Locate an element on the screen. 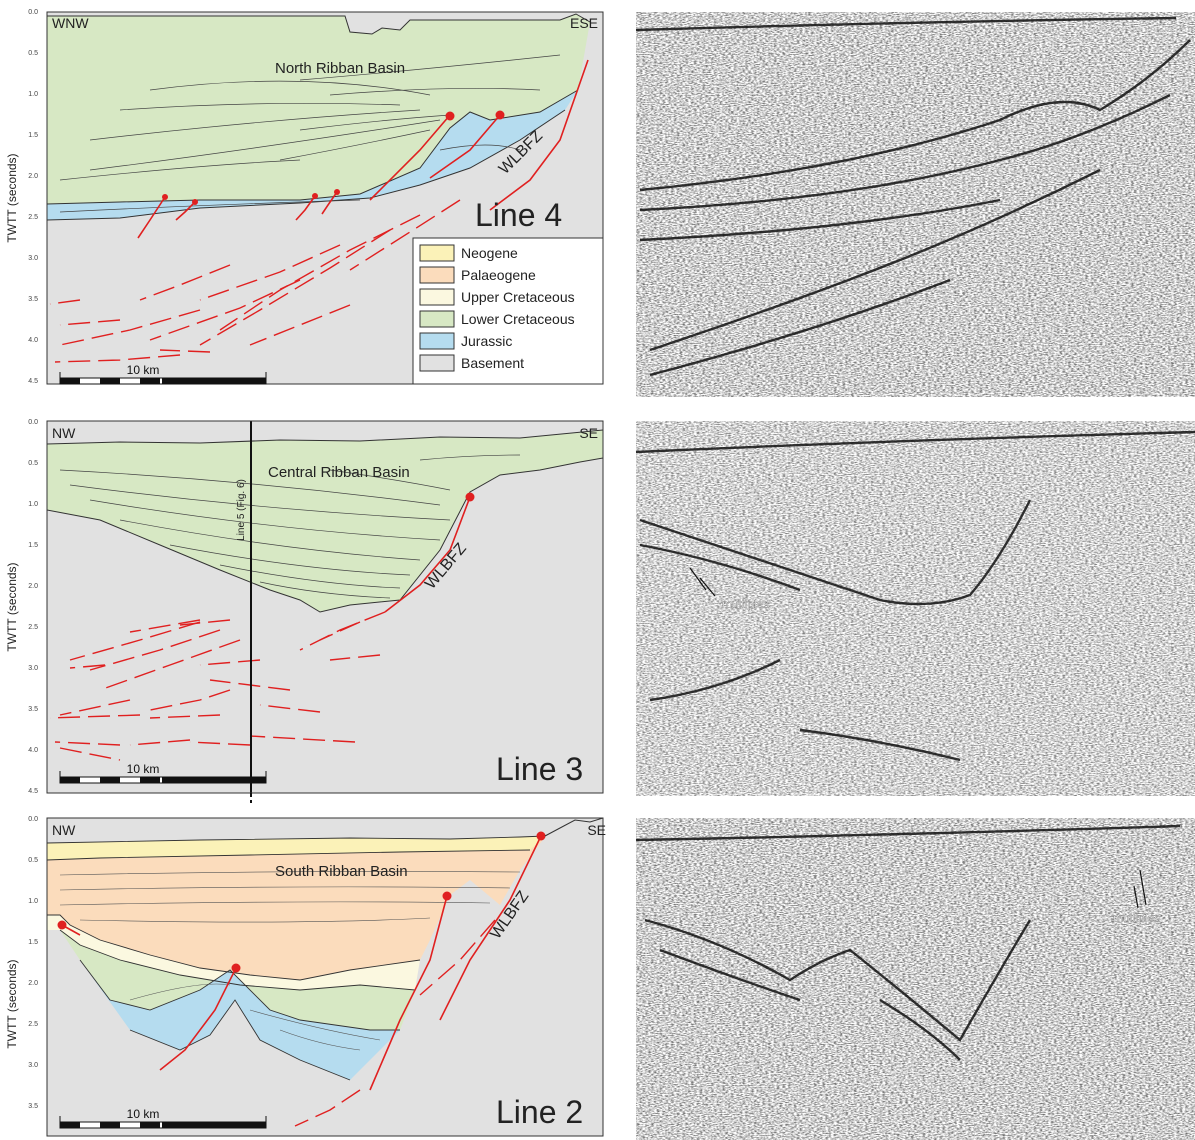  y-axis-title: TWTT (seconds) is located at coordinates (12, 197).